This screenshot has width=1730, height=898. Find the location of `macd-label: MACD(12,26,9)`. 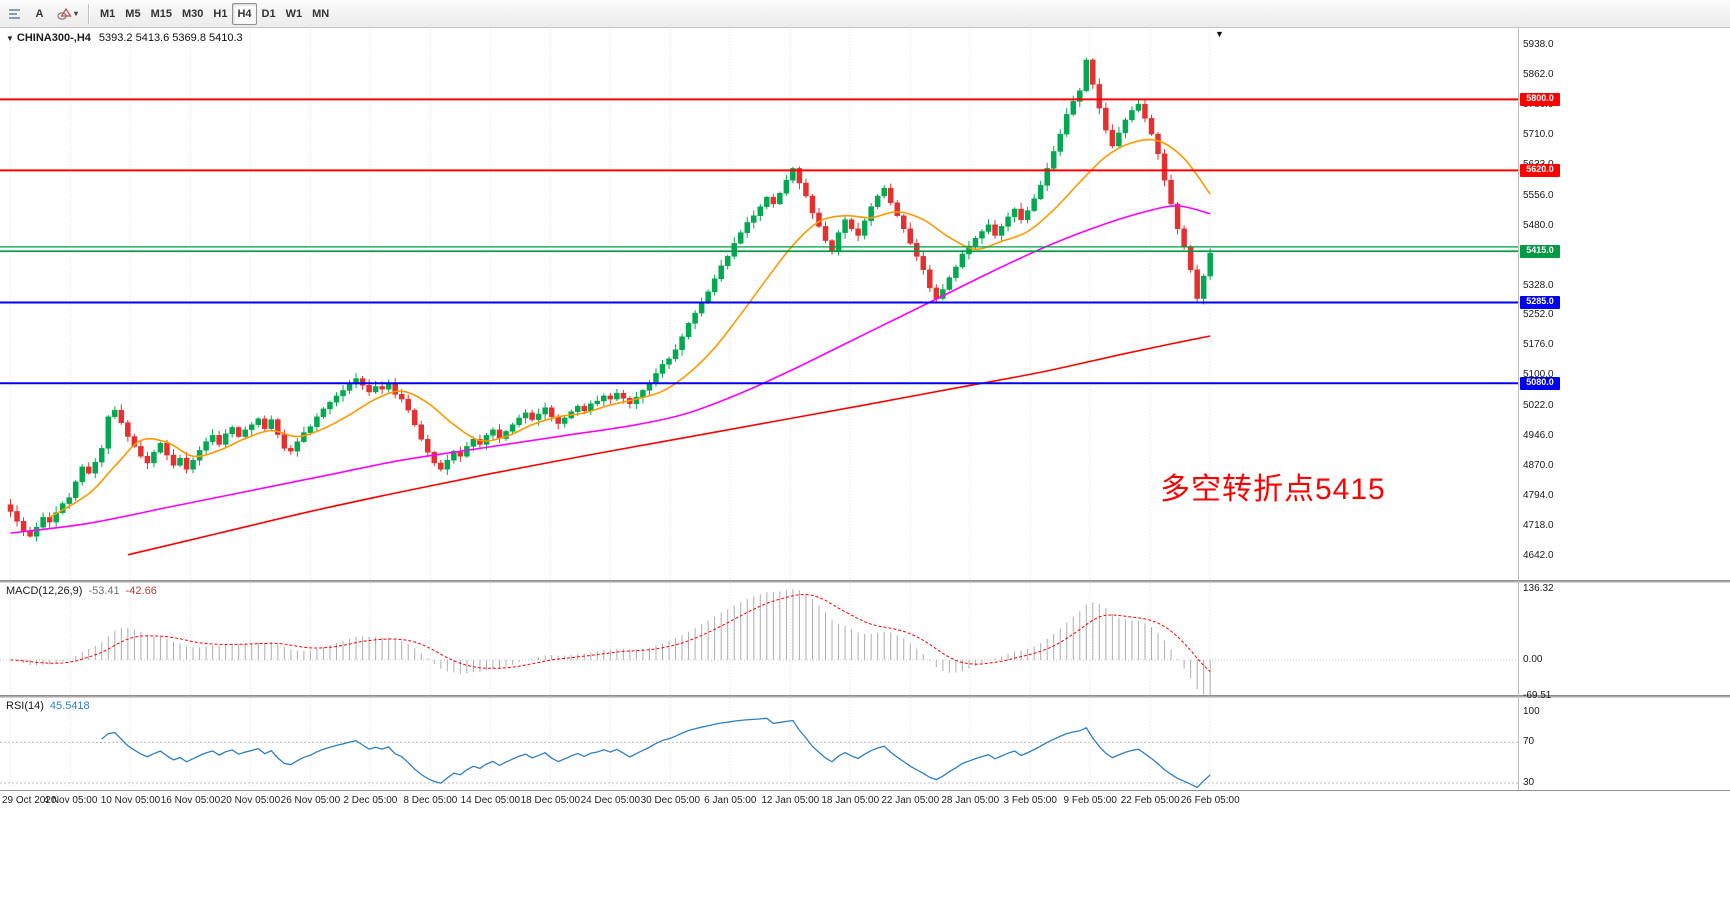

macd-label: MACD(12,26,9) is located at coordinates (44, 591).